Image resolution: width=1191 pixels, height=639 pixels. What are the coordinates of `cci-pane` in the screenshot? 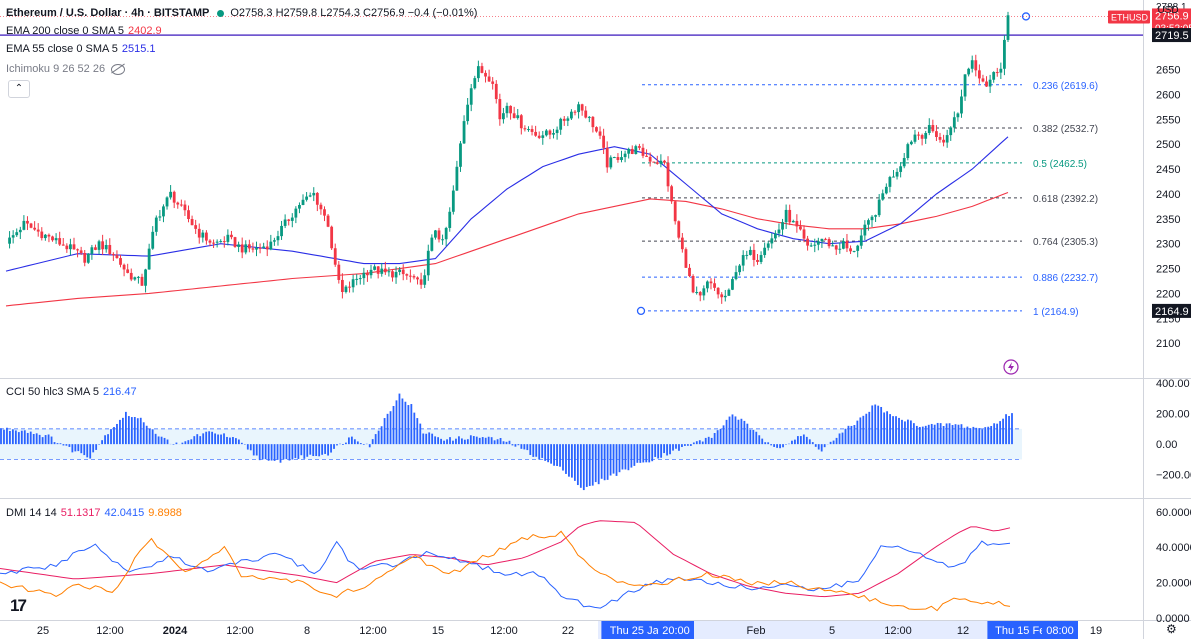 It's located at (511, 442).